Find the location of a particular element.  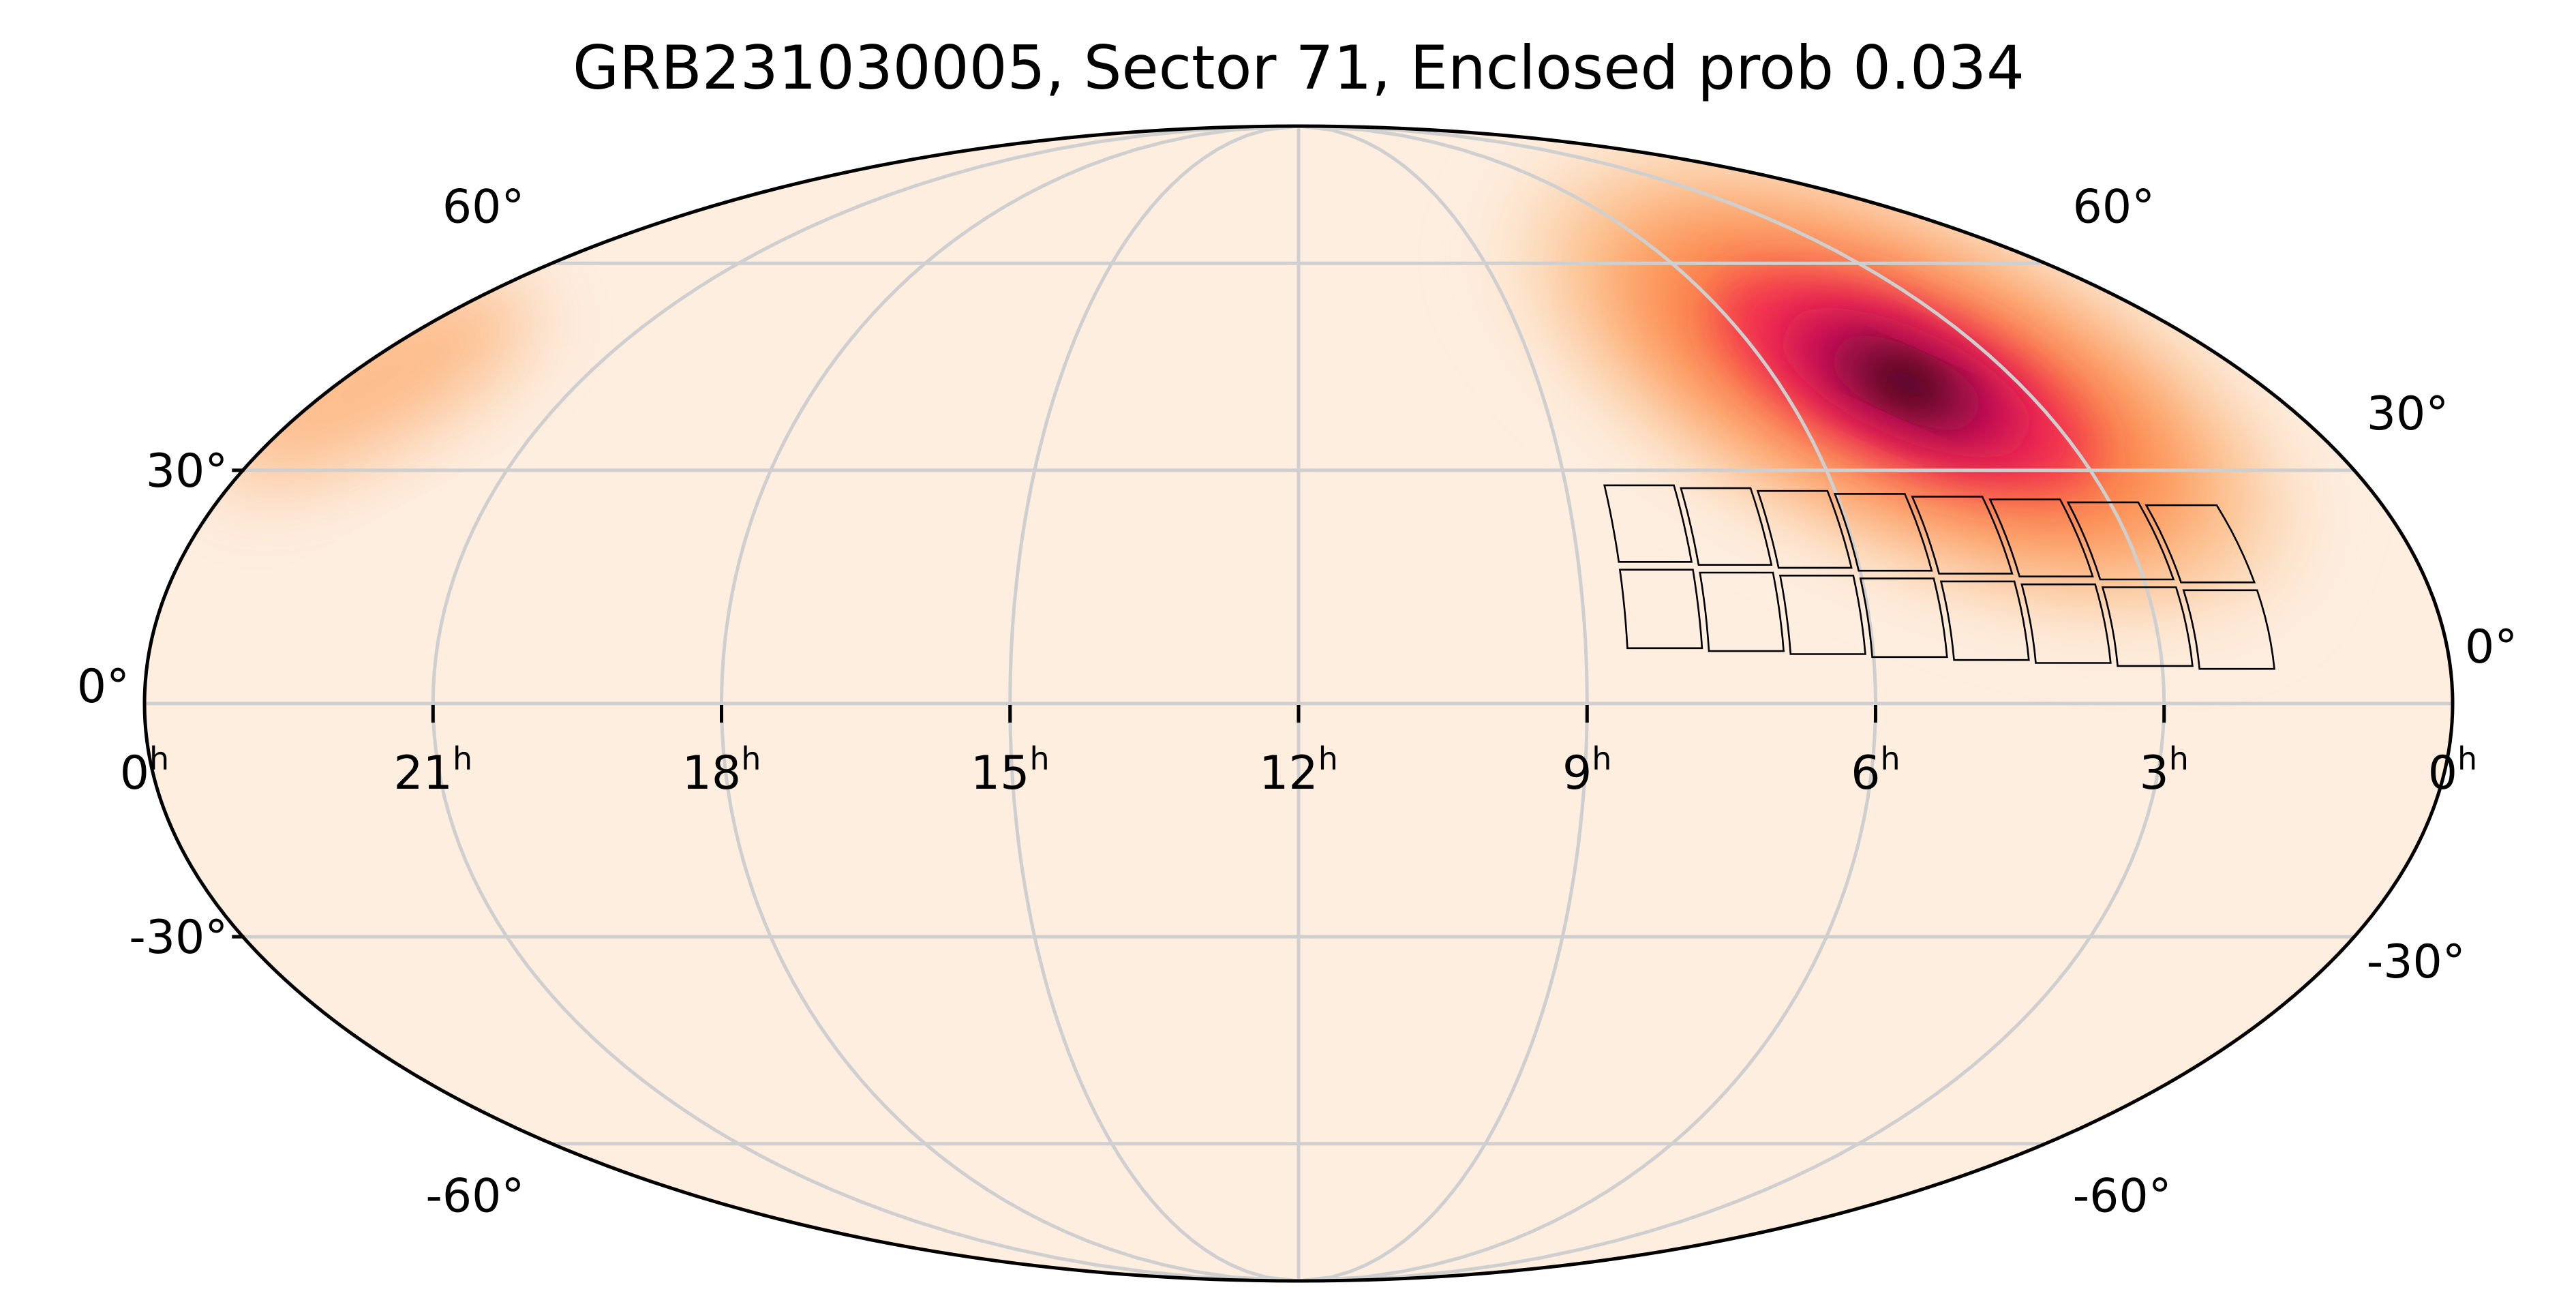

ccd-chip-r2-c5 is located at coordinates (1984, 620).